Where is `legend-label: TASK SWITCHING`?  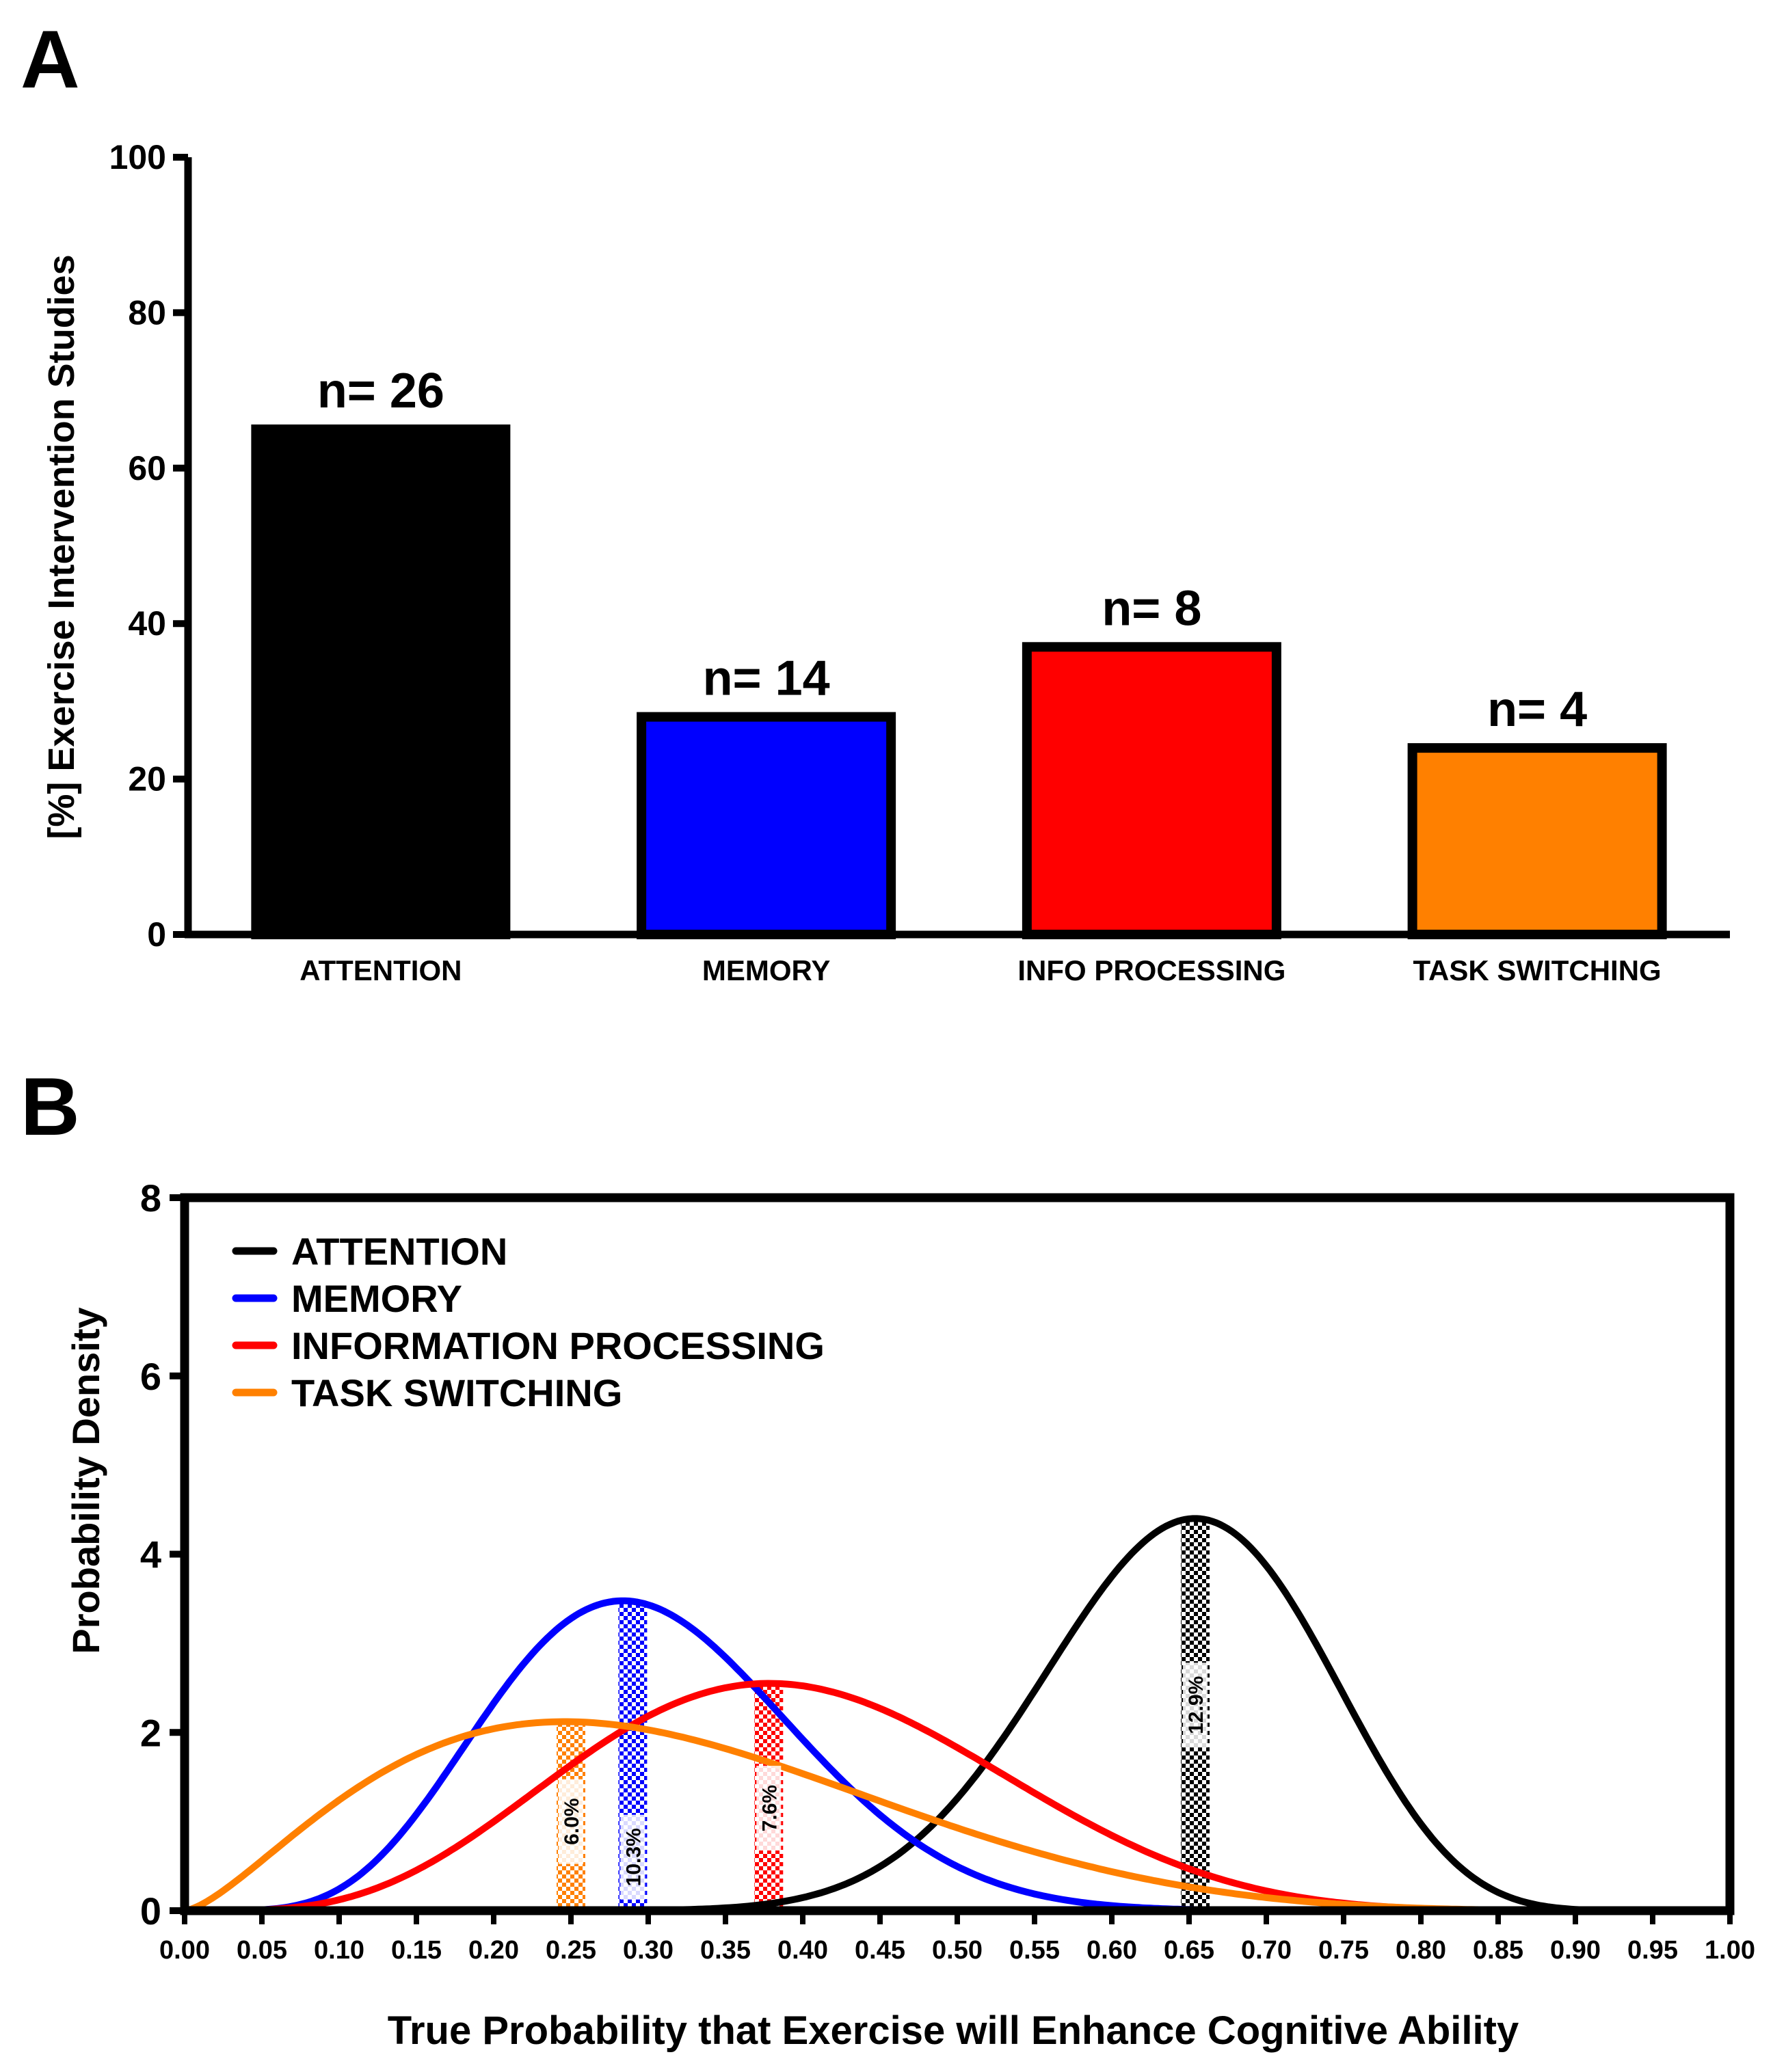
legend-label: TASK SWITCHING is located at coordinates (456, 1393).